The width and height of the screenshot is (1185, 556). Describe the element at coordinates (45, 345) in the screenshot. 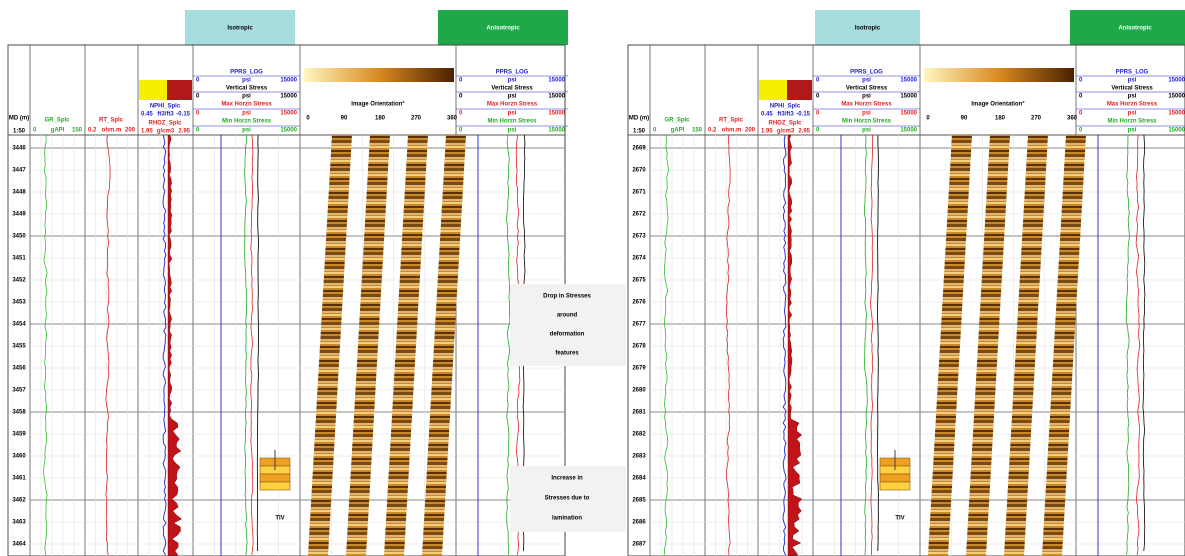

I see `gr-curve` at that location.